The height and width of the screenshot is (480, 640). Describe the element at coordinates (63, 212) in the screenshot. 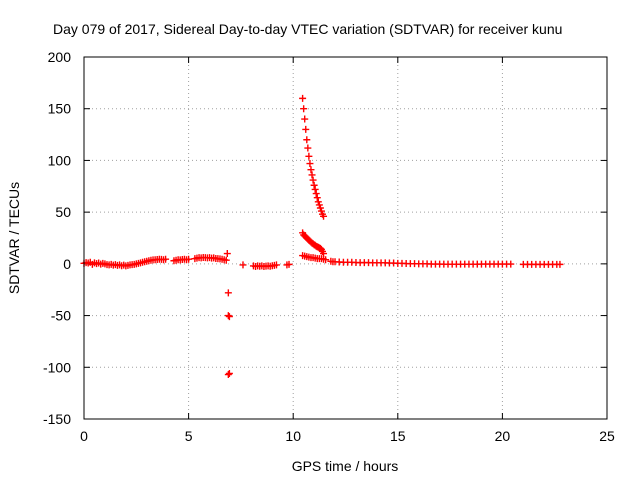

I see `y-tick-label: 50` at that location.